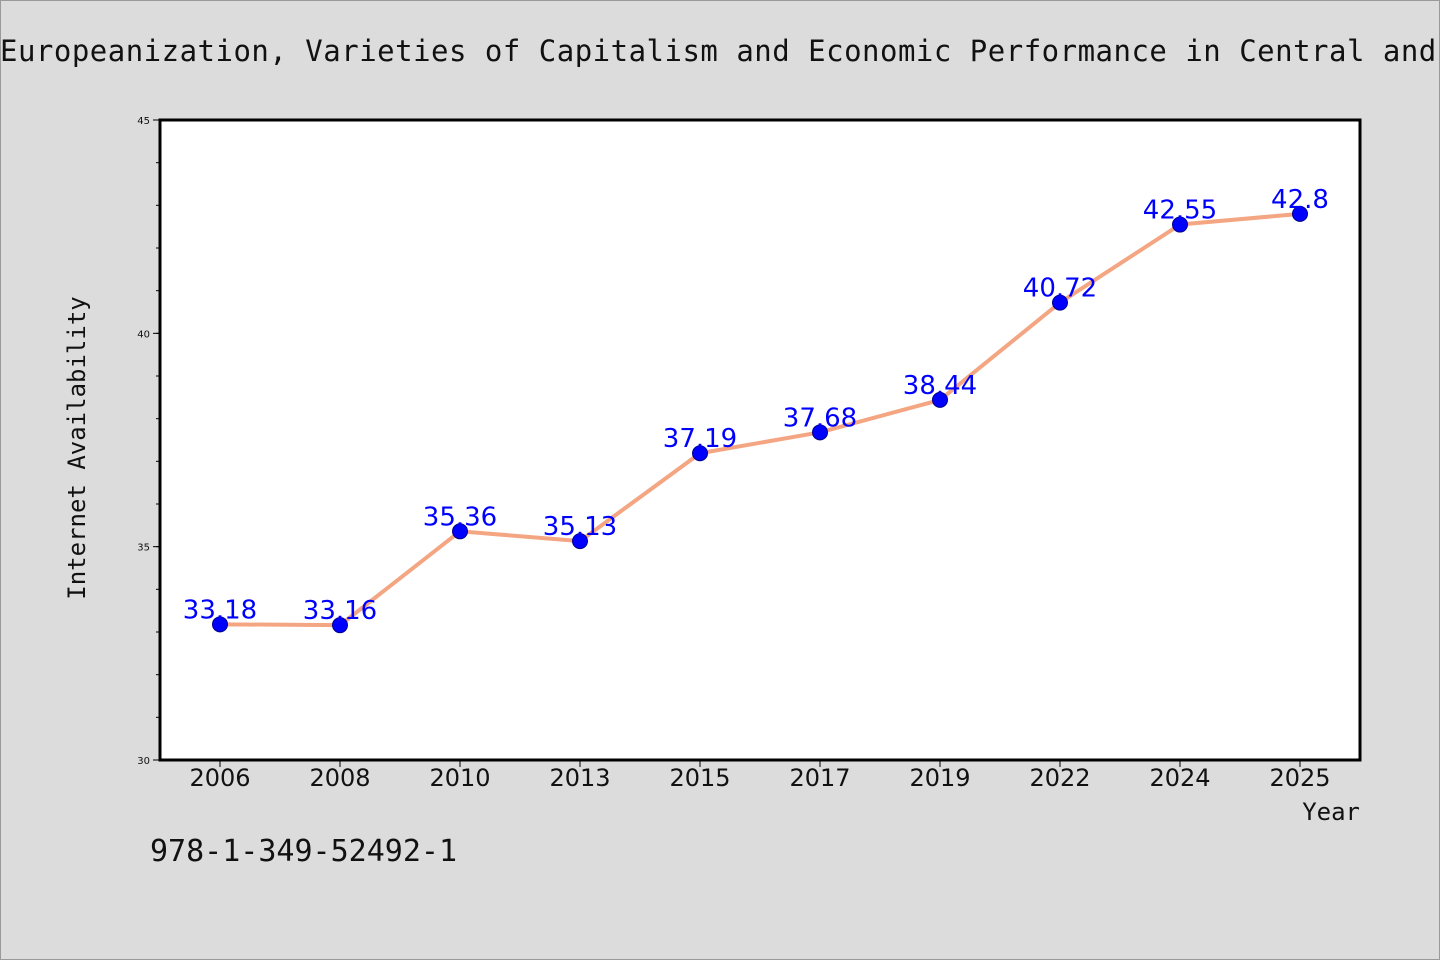  I want to click on data-label: 35.13, so click(580, 527).